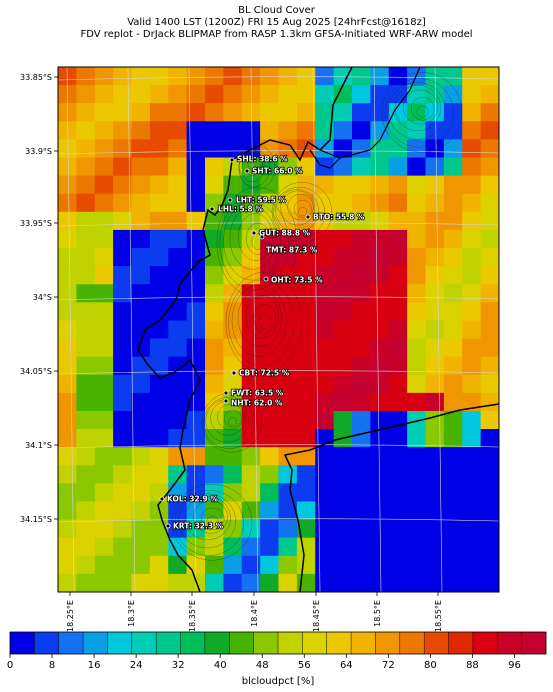 The image size is (553, 692). Describe the element at coordinates (346, 665) in the screenshot. I see `colorbar-tick-label: 64` at that location.